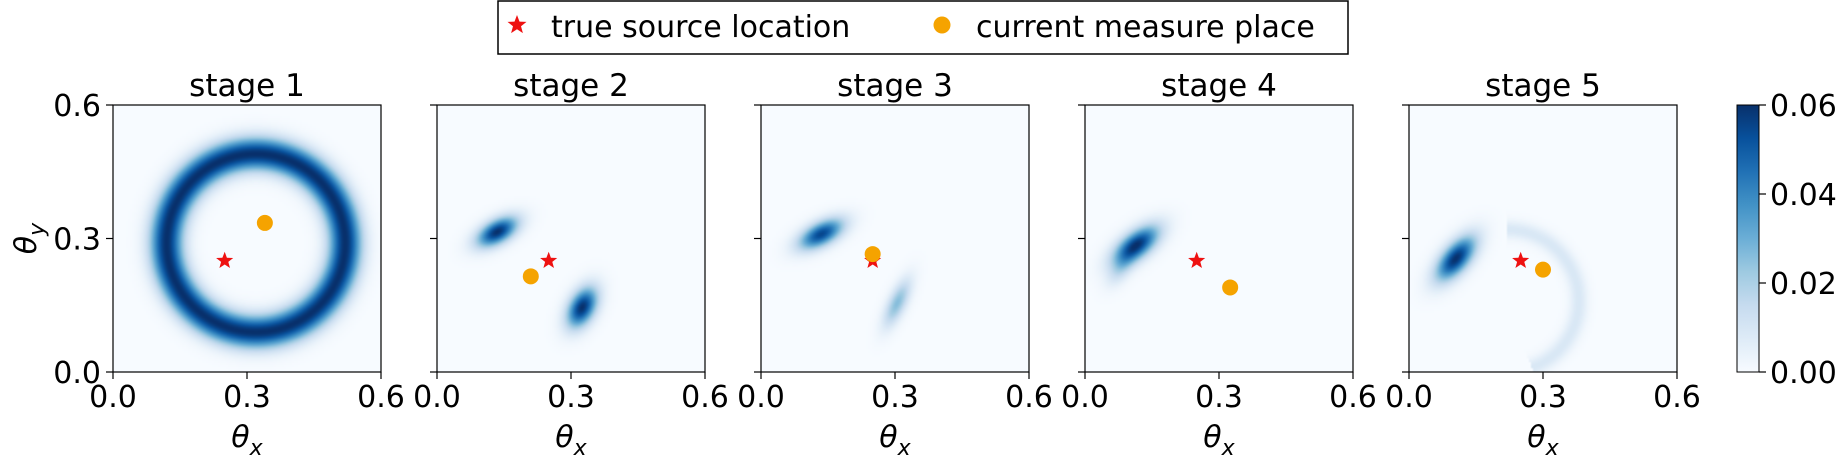 This screenshot has width=1845, height=463. What do you see at coordinates (517, 24) in the screenshot?
I see `legend-star-marker` at bounding box center [517, 24].